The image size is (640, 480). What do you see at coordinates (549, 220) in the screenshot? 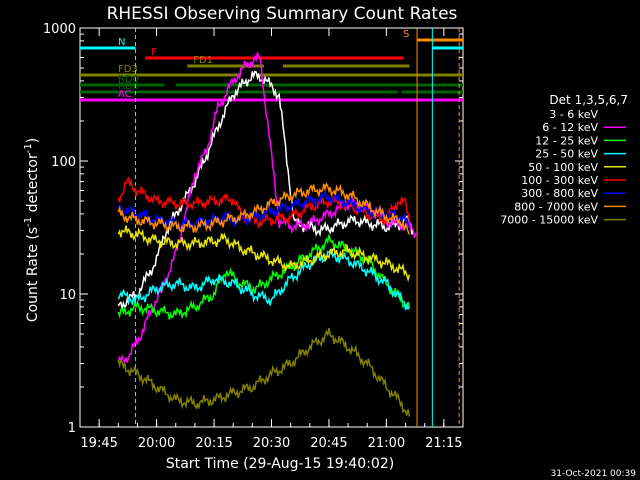
I see `legend-label: 7000 - 15000 keV` at bounding box center [549, 220].